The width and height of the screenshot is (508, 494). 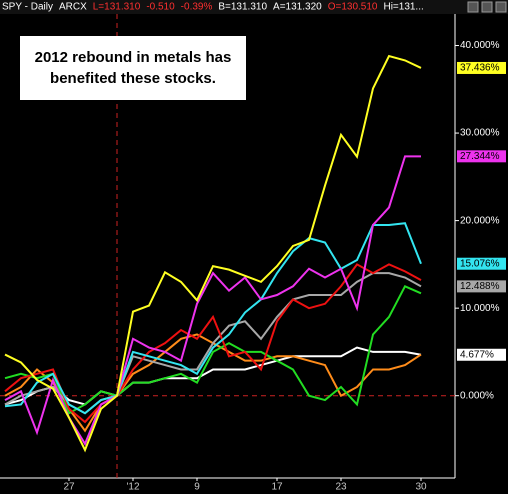 I want to click on header-text: ARCX, so click(x=73, y=7).